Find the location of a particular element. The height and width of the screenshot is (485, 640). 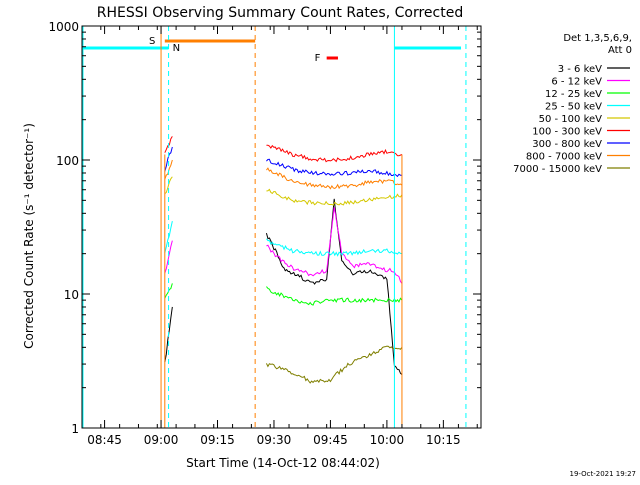

flare-label: F is located at coordinates (318, 58).